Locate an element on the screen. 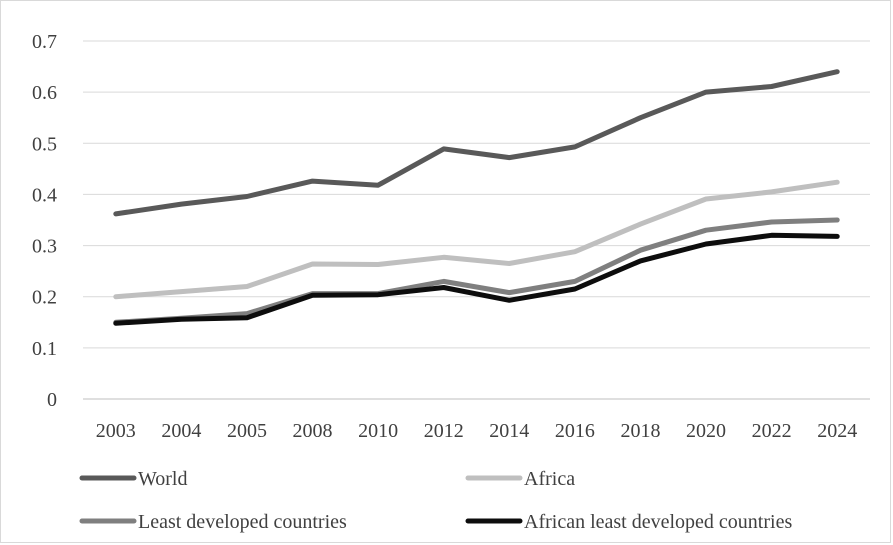  legend-label: Africa is located at coordinates (549, 479).